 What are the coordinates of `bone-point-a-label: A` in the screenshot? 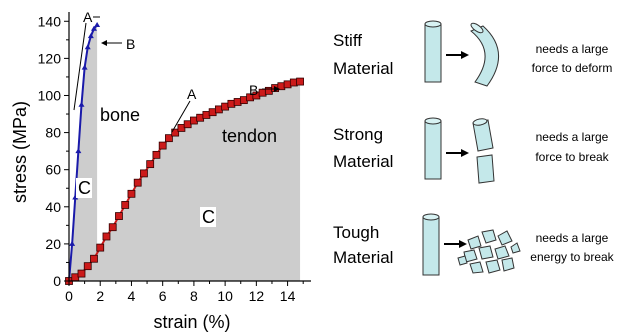 It's located at (88, 17).